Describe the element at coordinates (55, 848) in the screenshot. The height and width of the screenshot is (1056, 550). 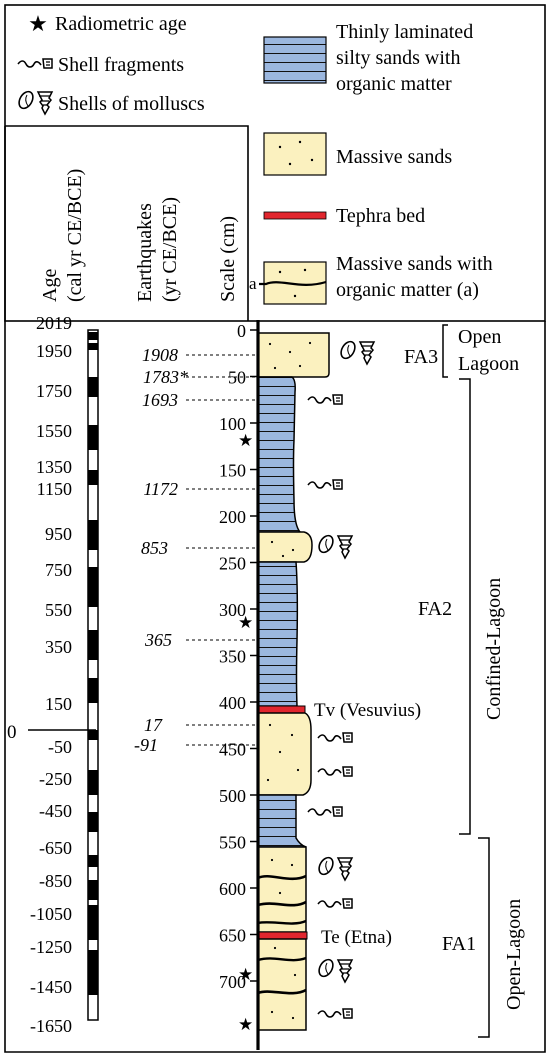
I see `age-tick-label: -650` at that location.